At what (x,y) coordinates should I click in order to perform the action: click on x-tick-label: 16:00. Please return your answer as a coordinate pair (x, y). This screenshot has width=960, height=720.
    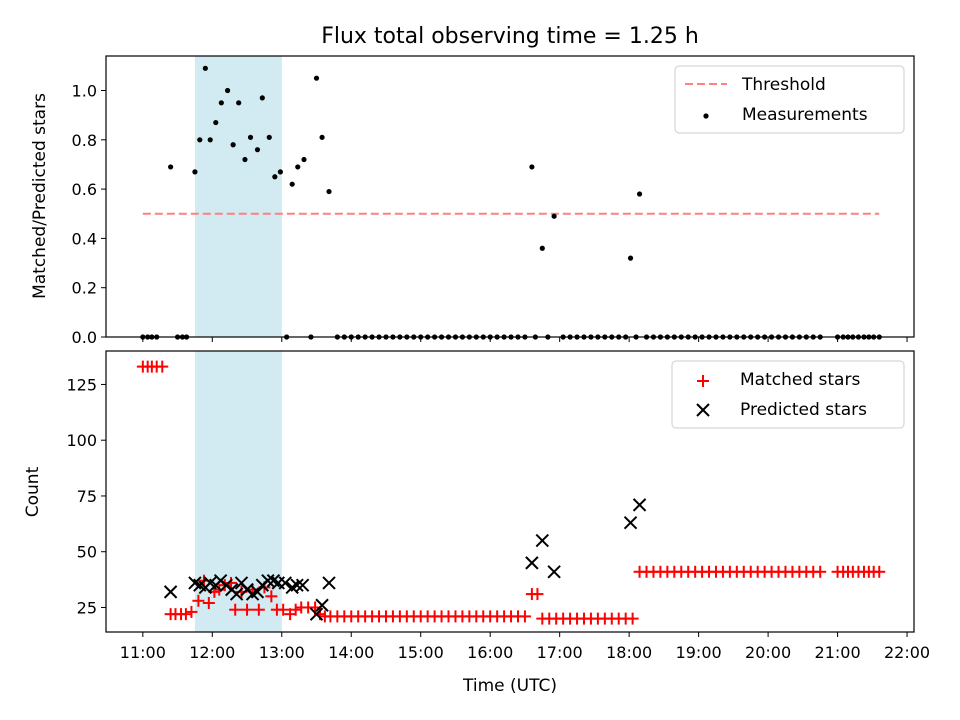
    Looking at the image, I should click on (490, 652).